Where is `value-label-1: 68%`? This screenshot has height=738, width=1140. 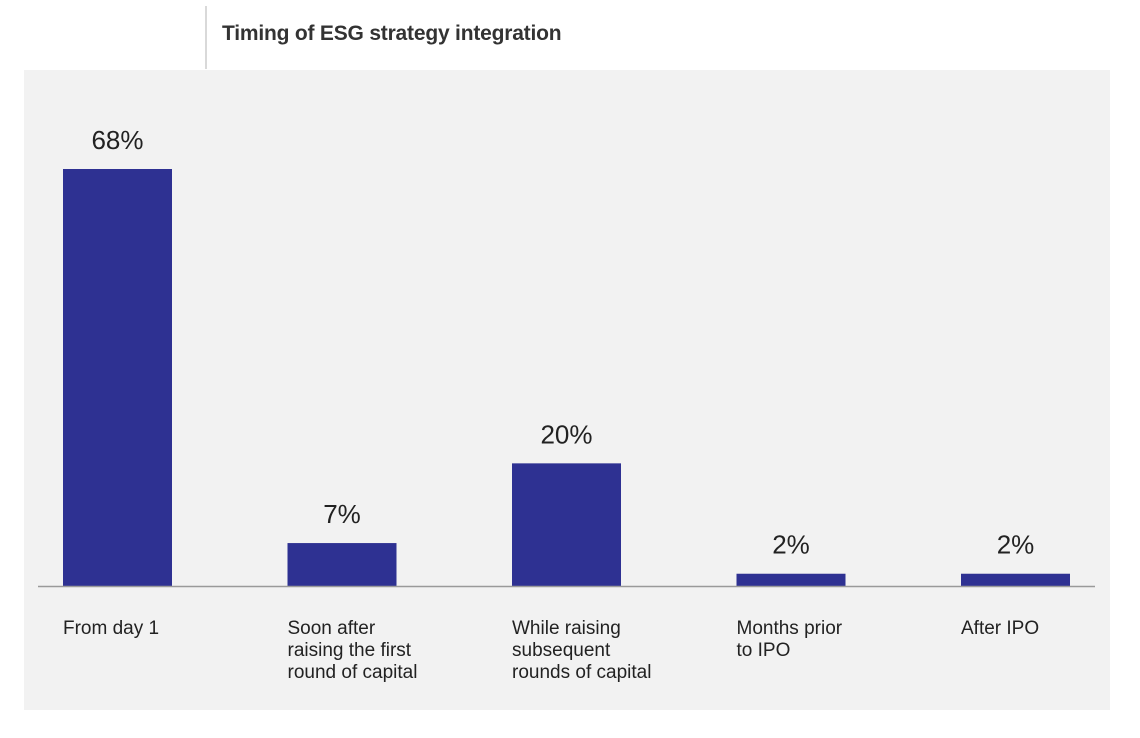 value-label-1: 68% is located at coordinates (117, 140).